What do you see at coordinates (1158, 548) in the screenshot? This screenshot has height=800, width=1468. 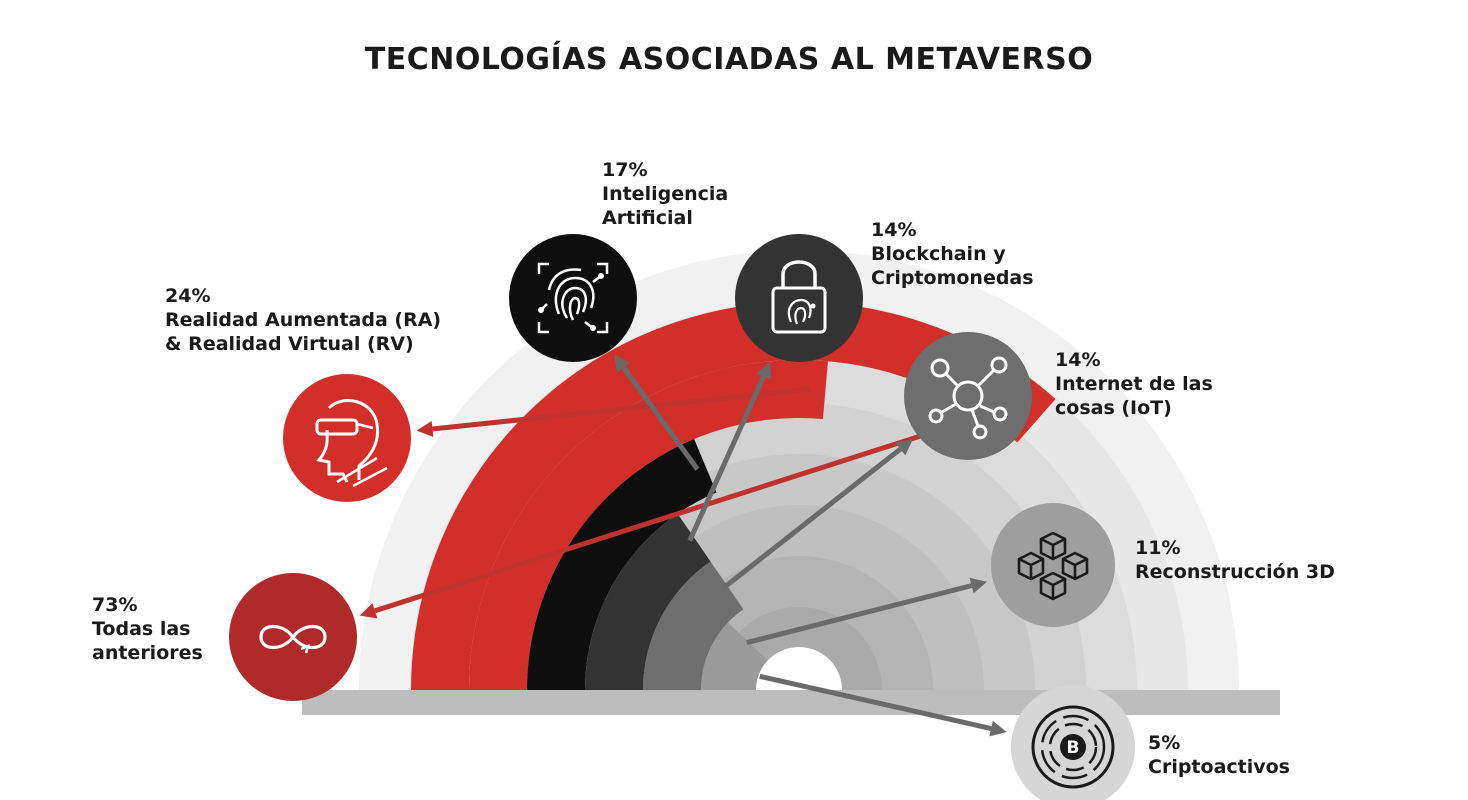 I see `label-value-6: 11%` at bounding box center [1158, 548].